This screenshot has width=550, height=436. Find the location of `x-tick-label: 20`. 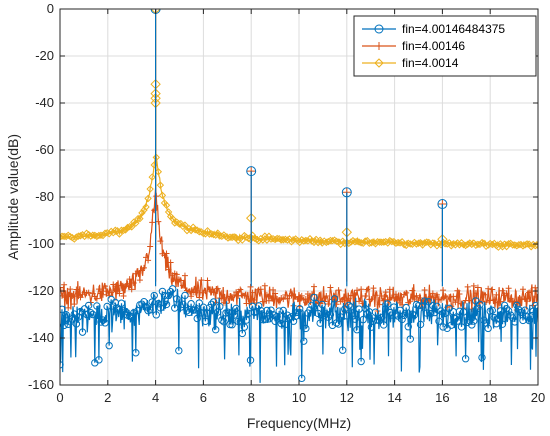

x-tick-label: 20 is located at coordinates (538, 397).